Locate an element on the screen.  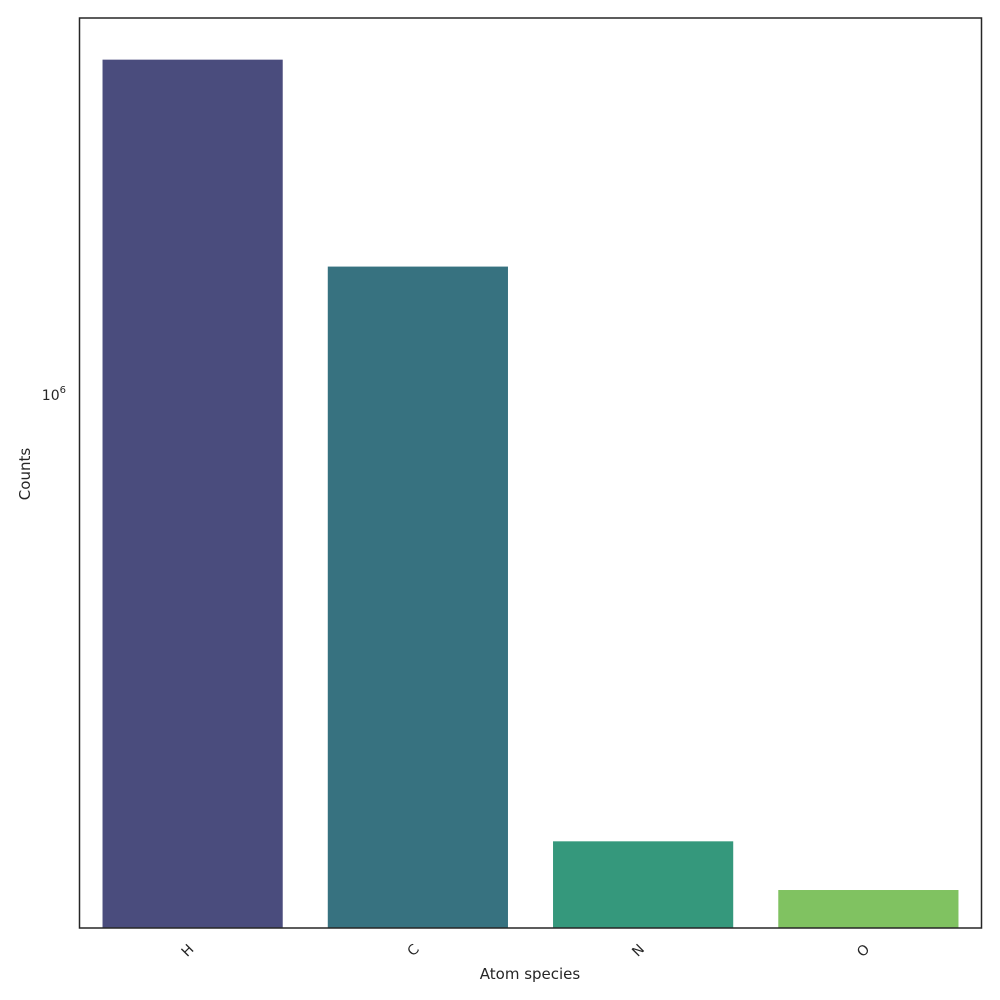
y-axis-label: Counts is located at coordinates (25, 474).